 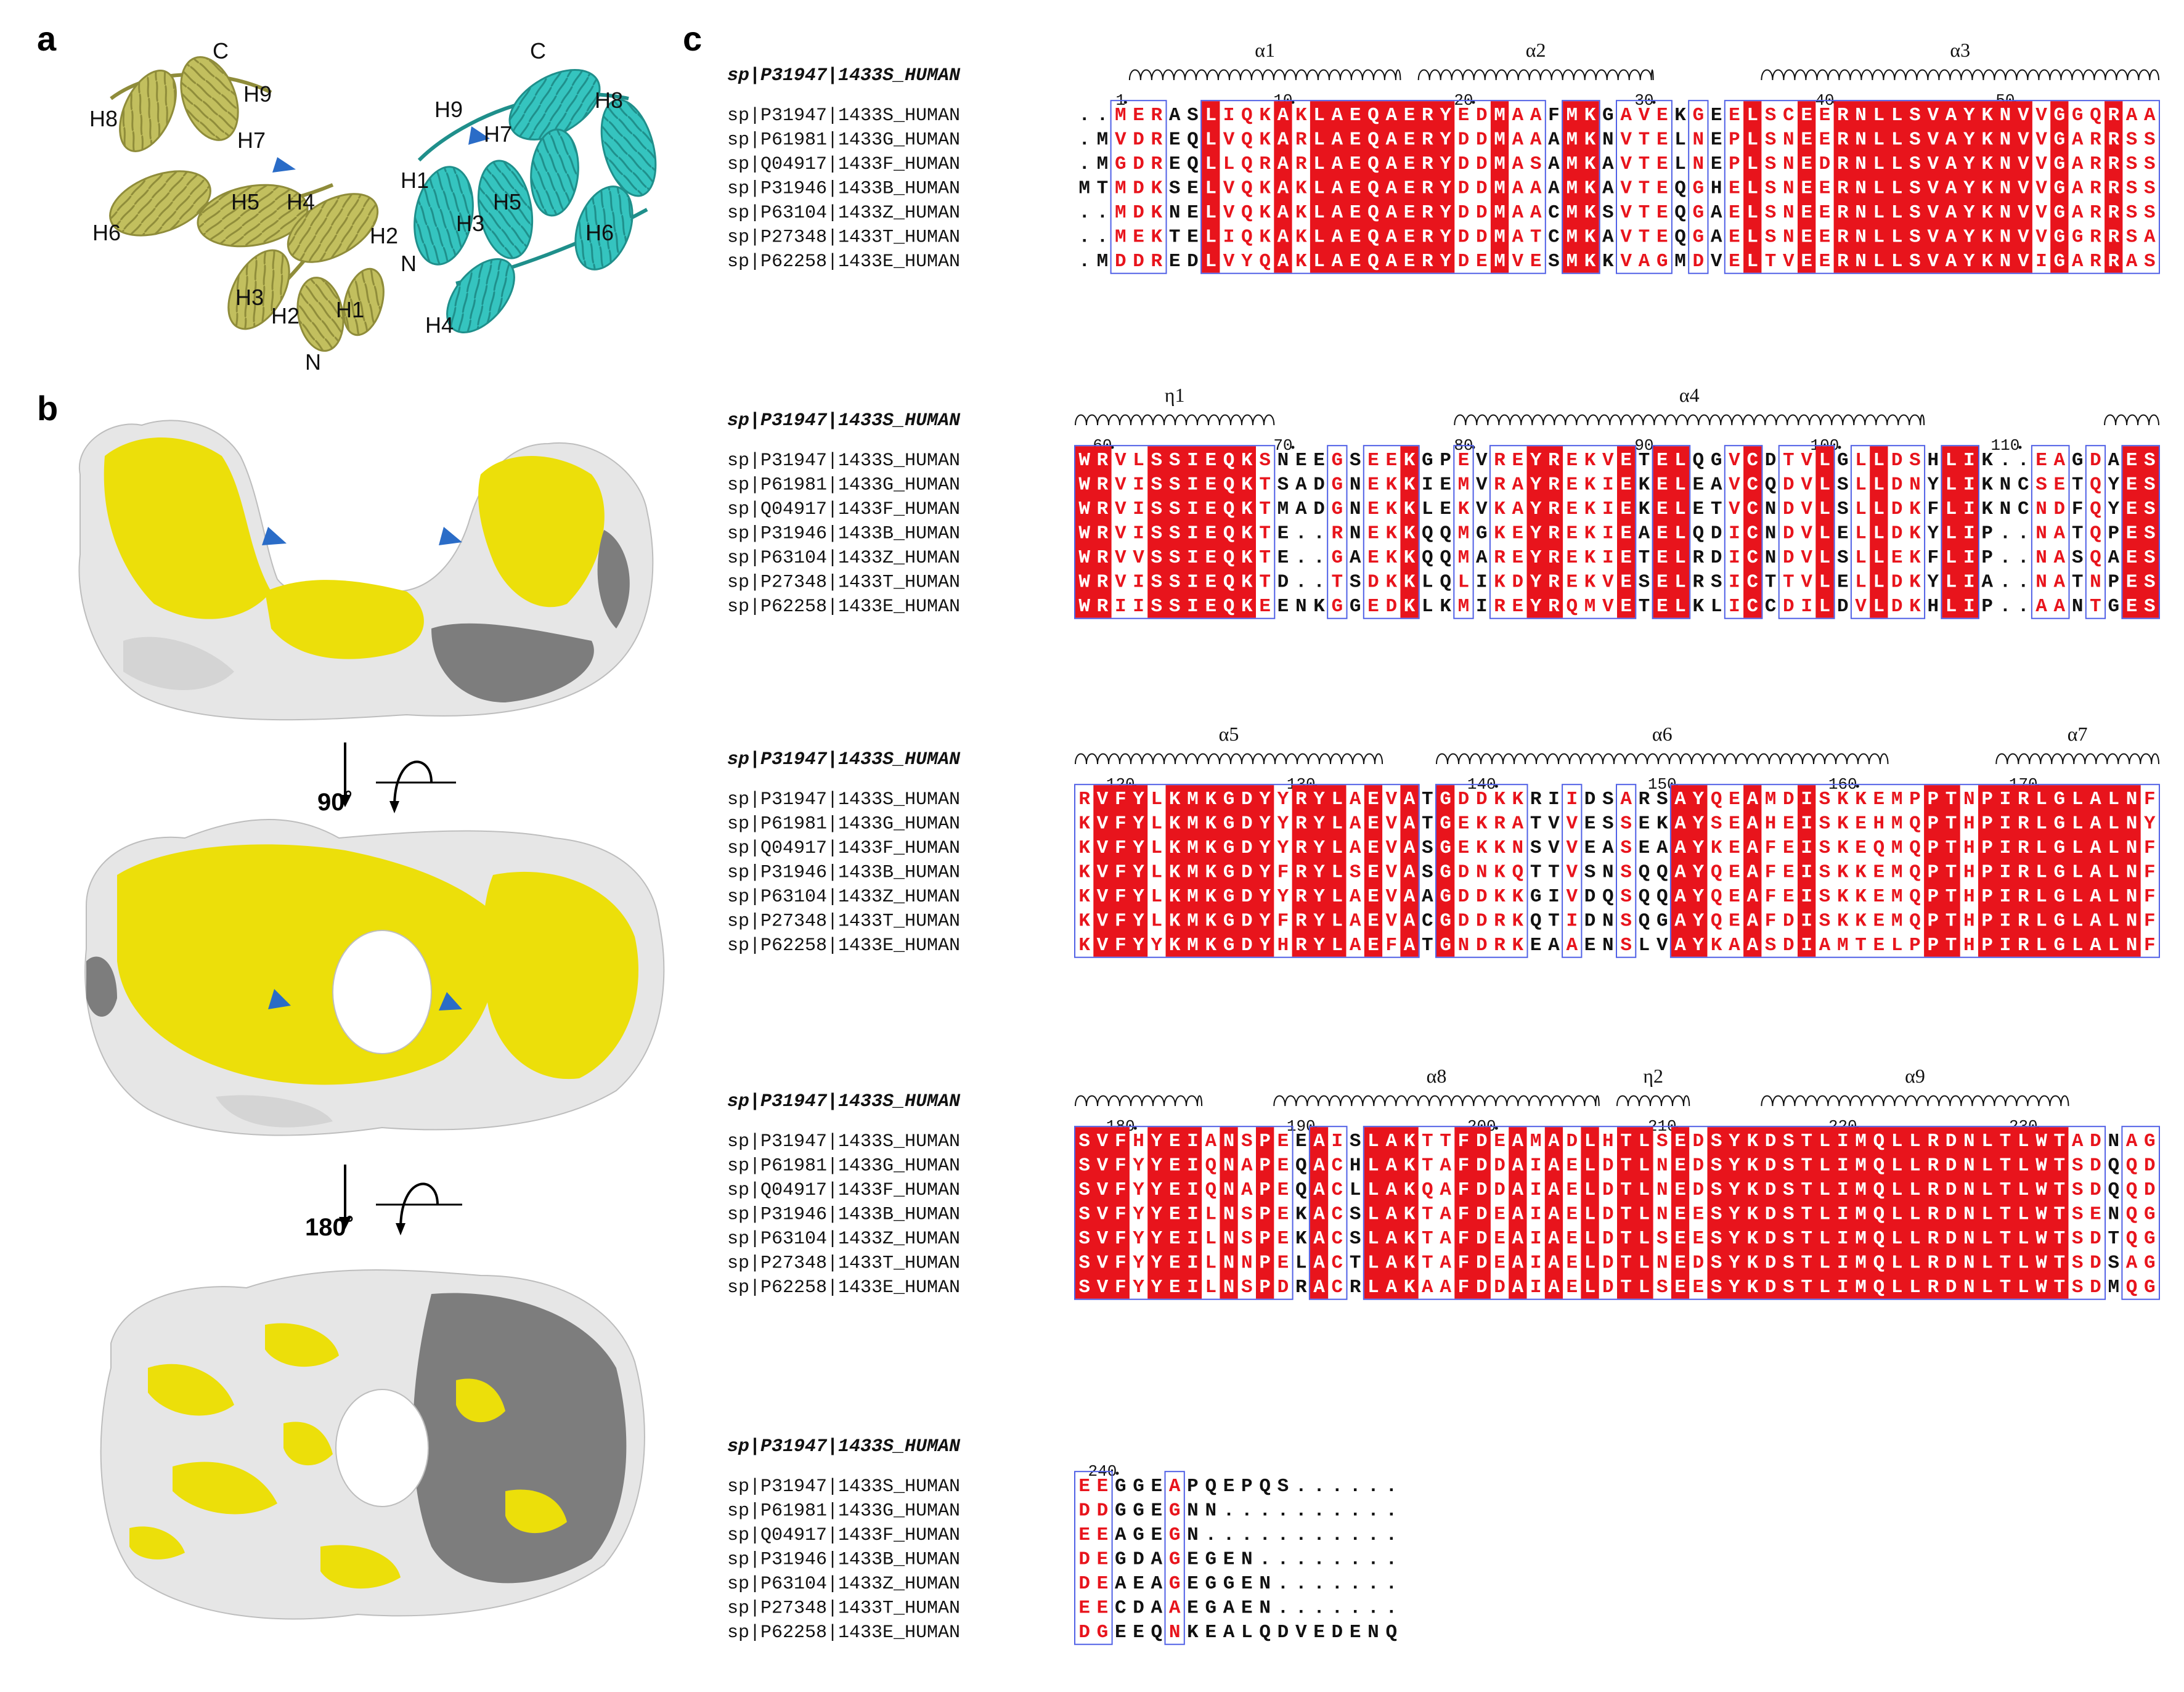 What do you see at coordinates (1915, 1076) in the screenshot?
I see `helix-label: α9` at bounding box center [1915, 1076].